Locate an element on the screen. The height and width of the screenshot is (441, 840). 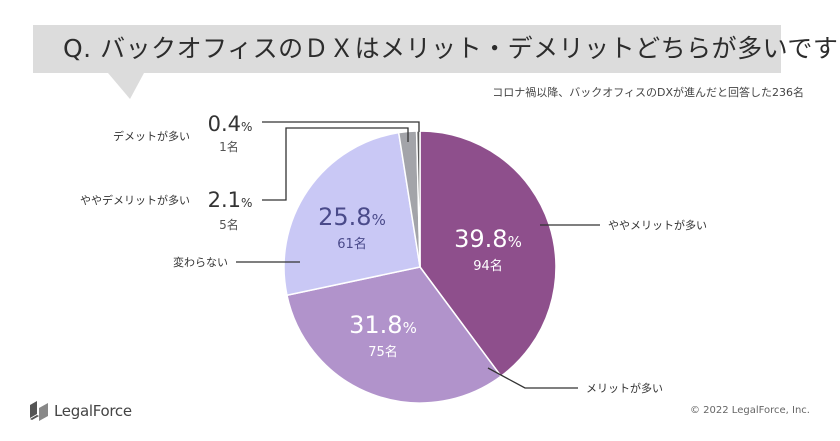
question-banner is located at coordinates (407, 49).